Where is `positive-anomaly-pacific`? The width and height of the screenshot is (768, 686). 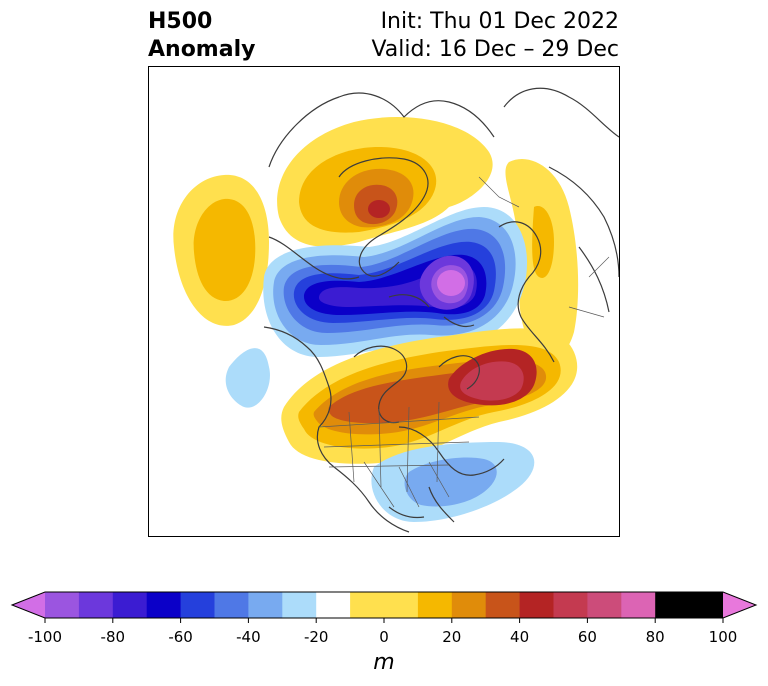
positive-anomaly-pacific is located at coordinates (221, 250).